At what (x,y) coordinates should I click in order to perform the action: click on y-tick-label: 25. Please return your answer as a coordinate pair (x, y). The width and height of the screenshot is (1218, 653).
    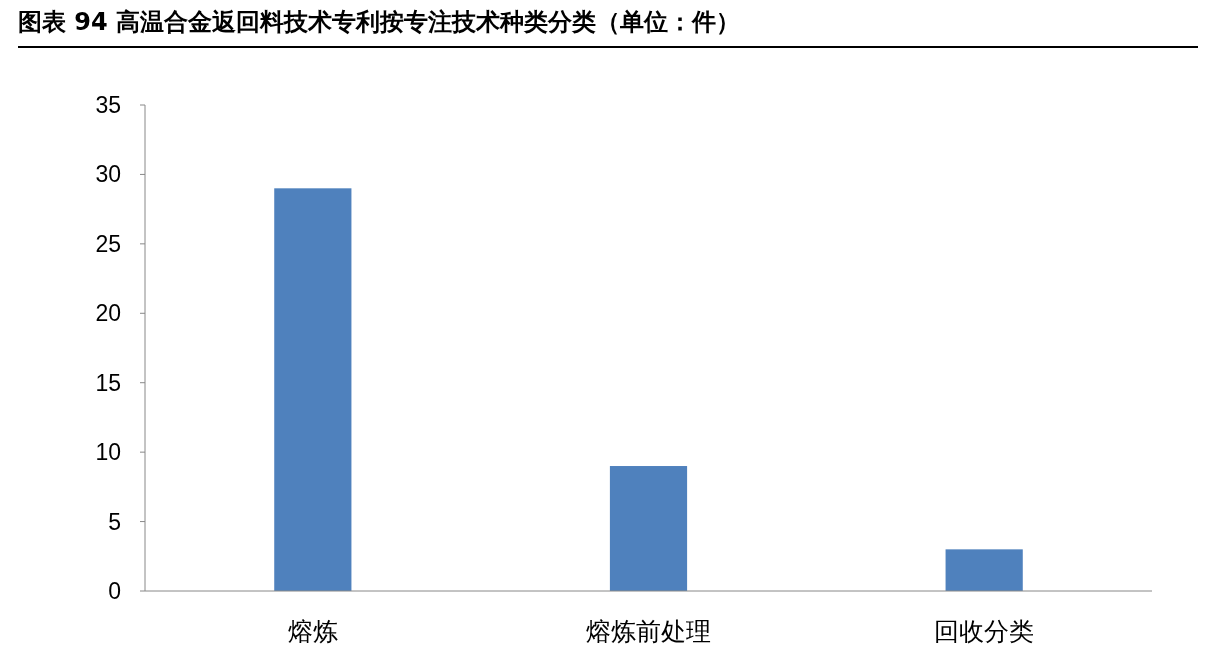
    Looking at the image, I should click on (108, 243).